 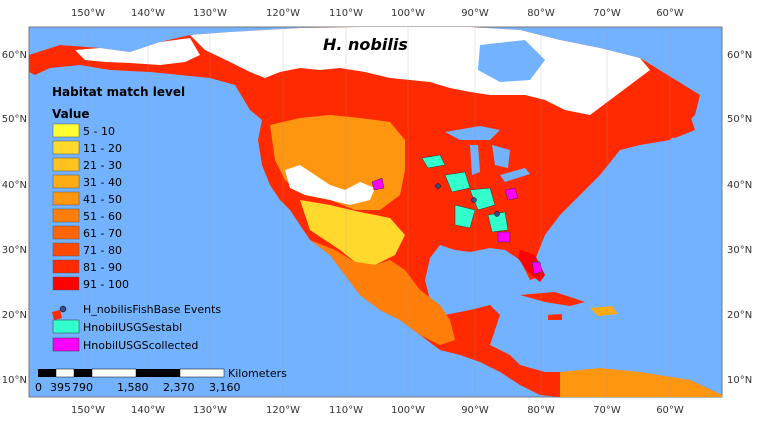 What do you see at coordinates (467, 200) in the screenshot?
I see `fishbase-event-points` at bounding box center [467, 200].